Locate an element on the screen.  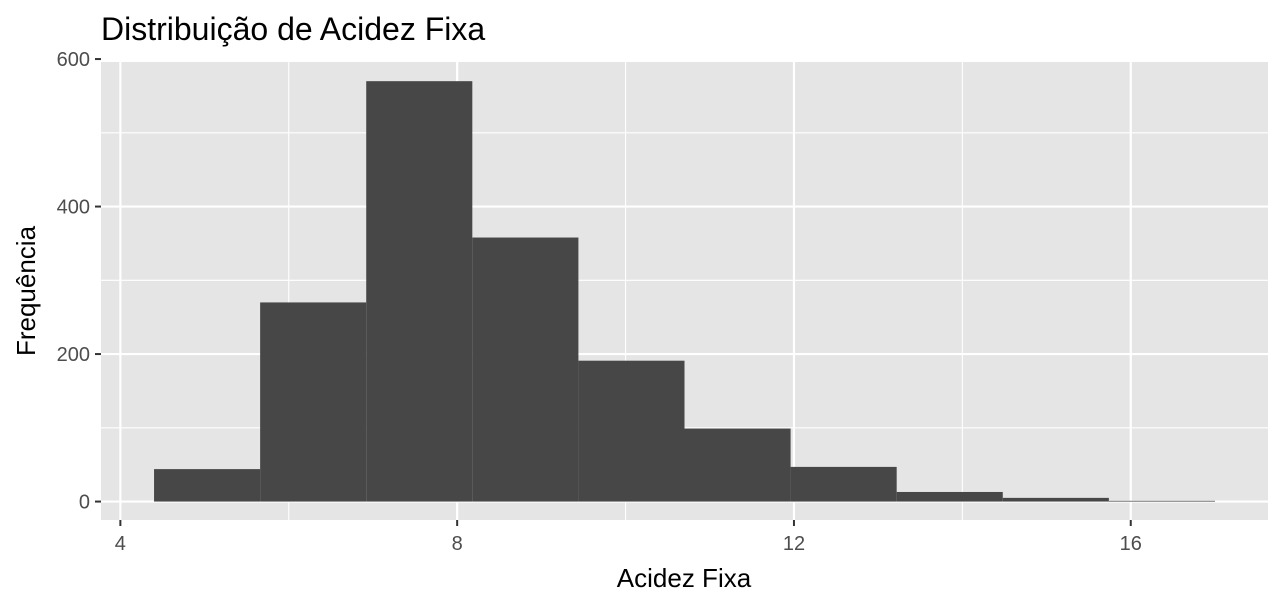
x-axis: 4 8 12 16 is located at coordinates (628, 537).